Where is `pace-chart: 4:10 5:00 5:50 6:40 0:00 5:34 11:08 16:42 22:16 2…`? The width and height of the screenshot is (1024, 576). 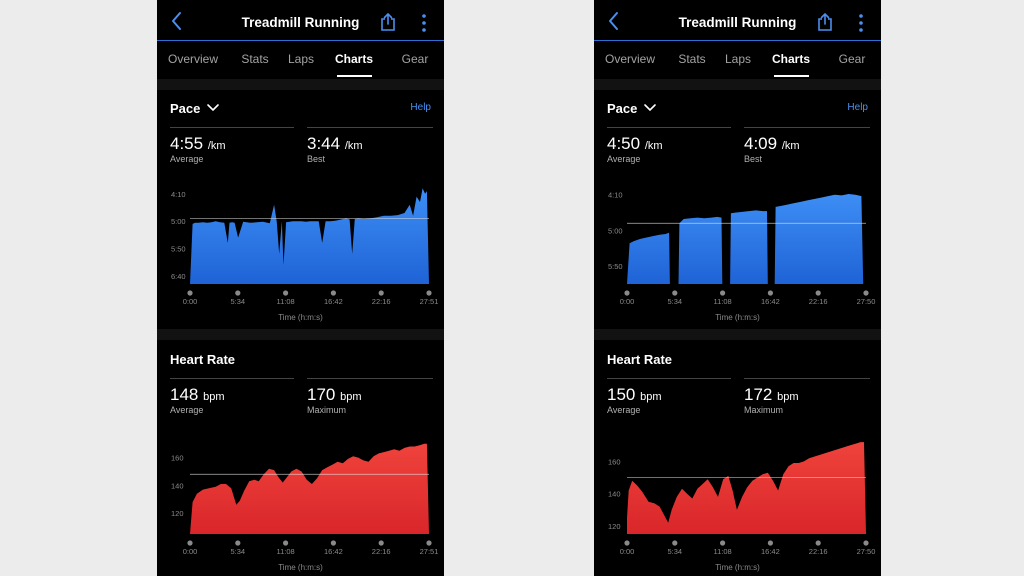 pace-chart: 4:10 5:00 5:50 6:40 0:00 5:34 11:08 16:42 22:16 2… is located at coordinates (300, 245).